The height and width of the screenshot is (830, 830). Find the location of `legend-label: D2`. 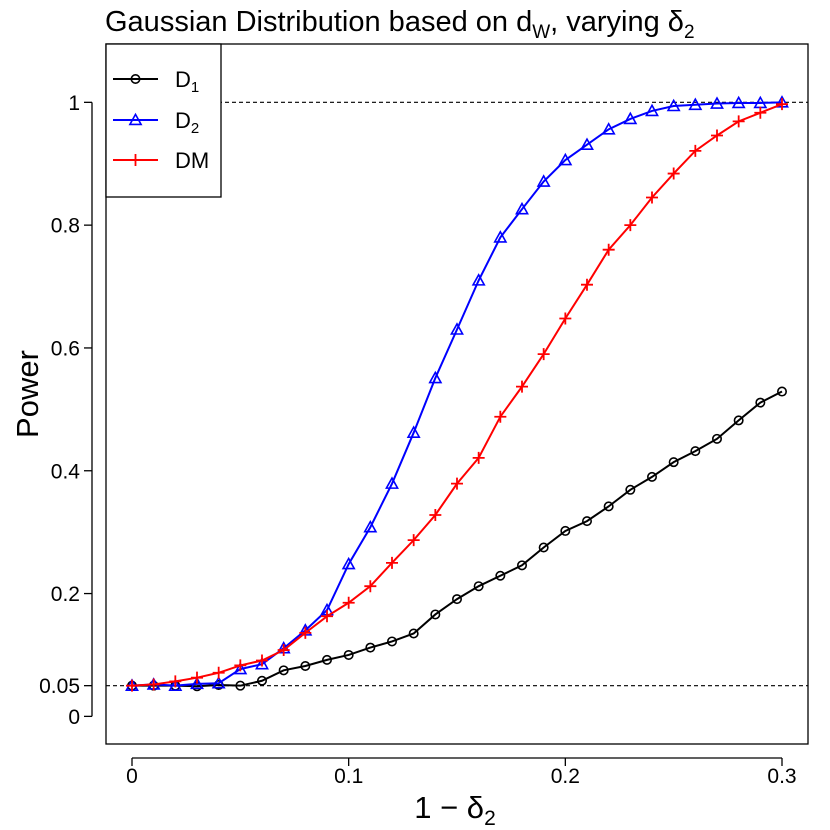

legend-label: D2 is located at coordinates (187, 122).